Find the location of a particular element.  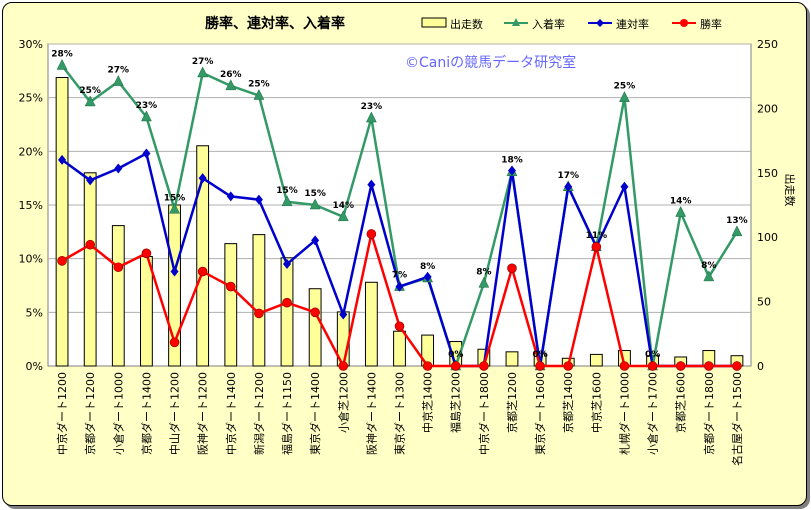

right-tick-label: 100 is located at coordinates (767, 237).